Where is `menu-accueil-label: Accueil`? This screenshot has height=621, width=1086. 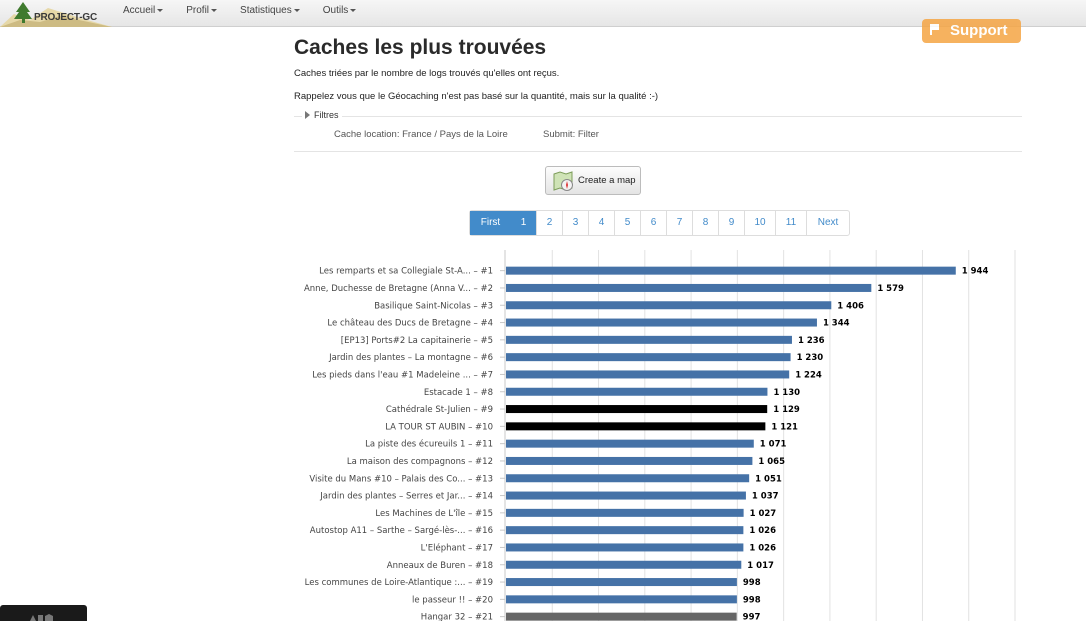 menu-accueil-label: Accueil is located at coordinates (139, 10).